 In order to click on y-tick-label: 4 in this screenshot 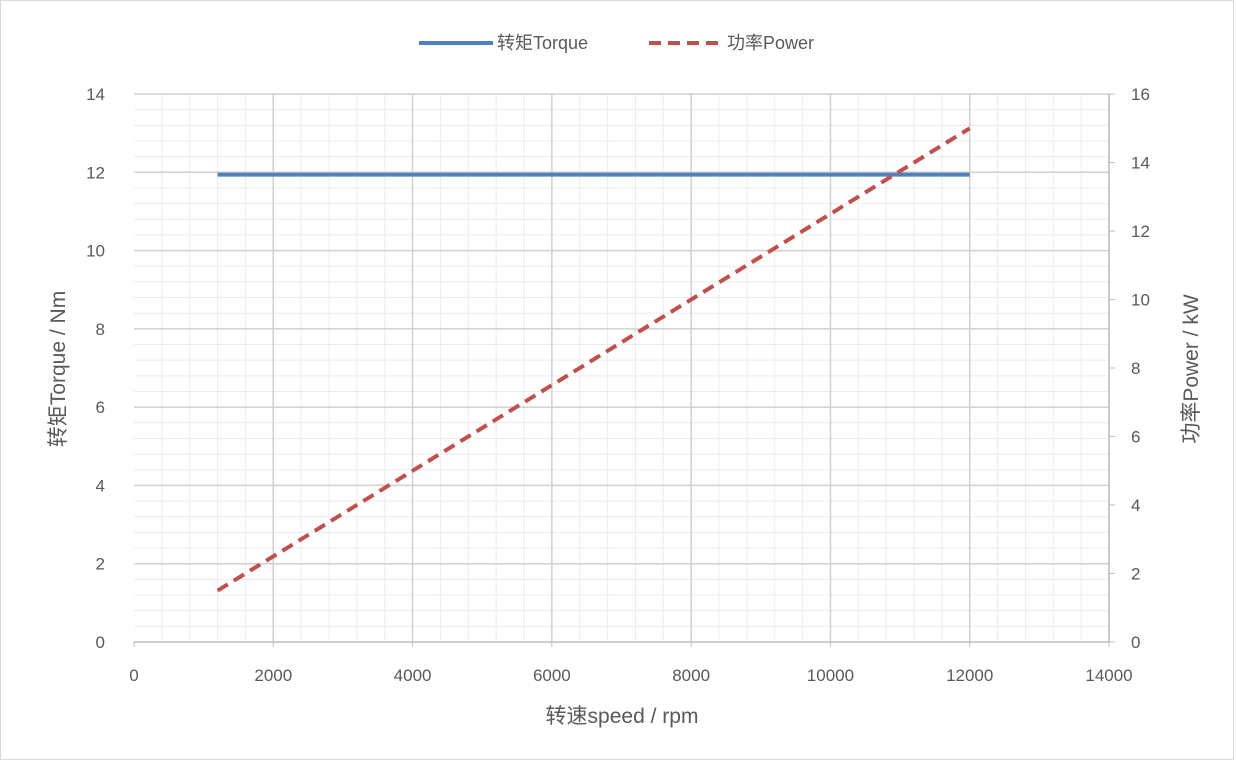, I will do `click(100, 485)`.